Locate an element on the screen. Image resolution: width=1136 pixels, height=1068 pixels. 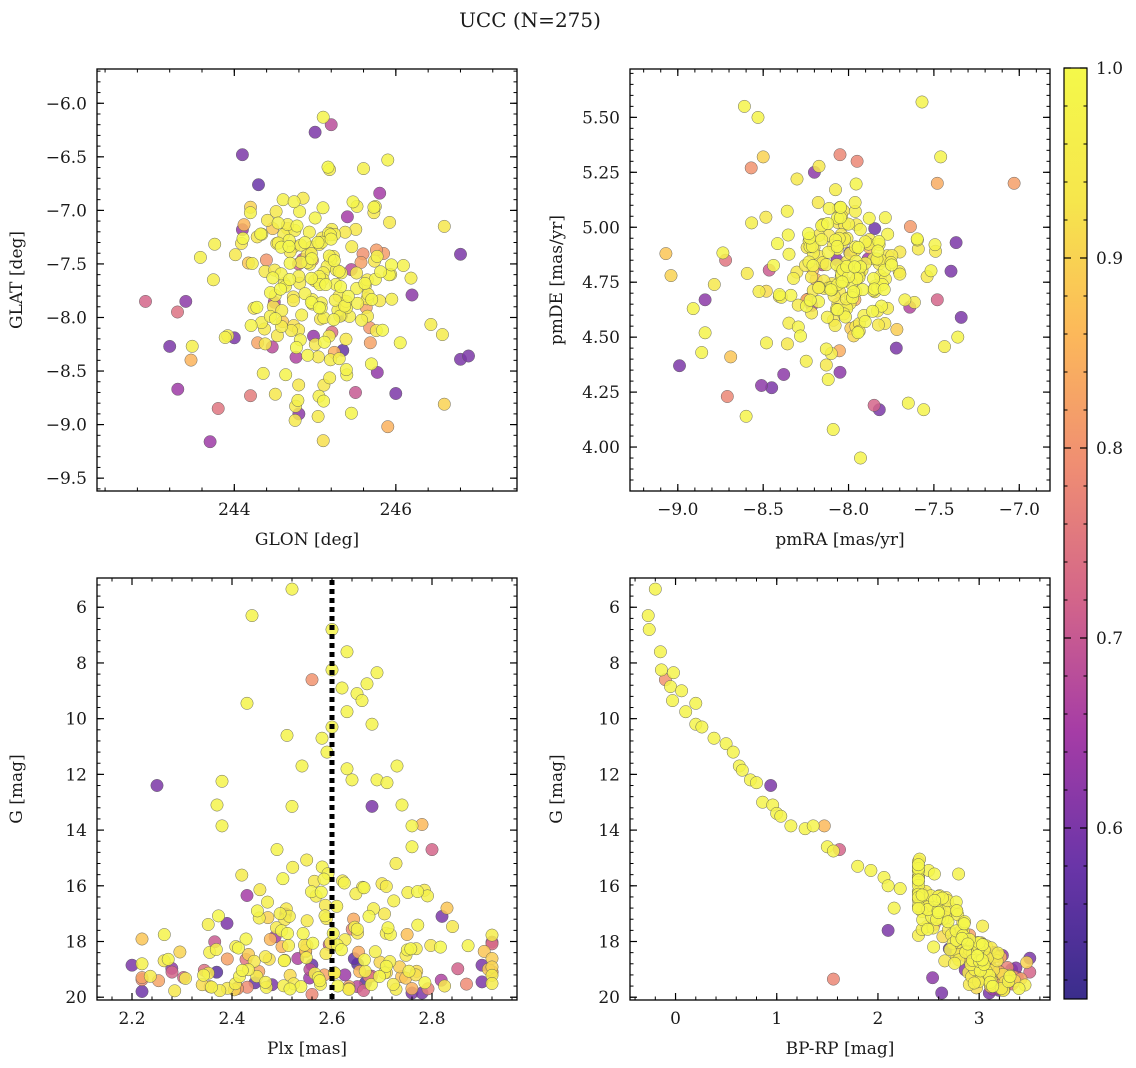
colorbar-tick-label: 0.8 is located at coordinates (1109, 449).